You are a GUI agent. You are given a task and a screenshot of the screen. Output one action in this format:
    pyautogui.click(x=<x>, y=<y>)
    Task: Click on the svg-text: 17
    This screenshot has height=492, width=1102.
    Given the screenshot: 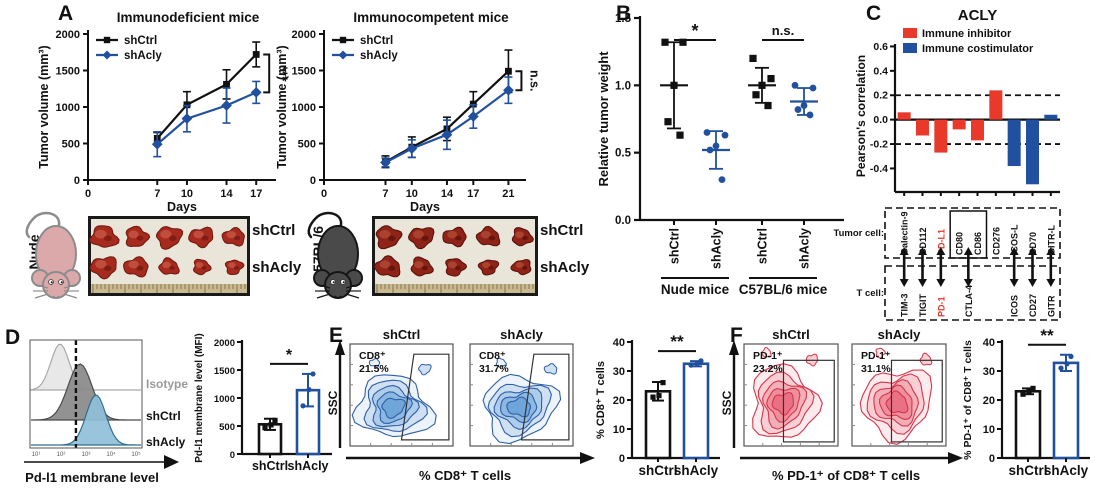 What is the action you would take?
    pyautogui.click(x=256, y=194)
    